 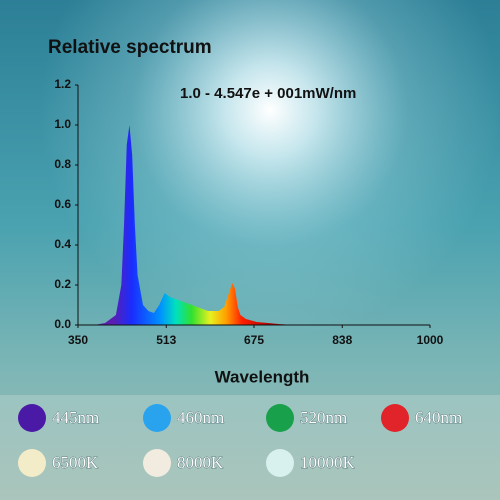 I want to click on x-tick-label: 350, so click(x=78, y=340).